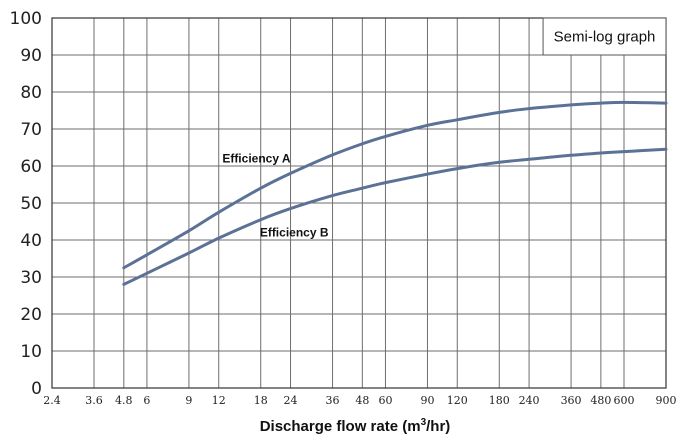 This screenshot has width=679, height=439. Describe the element at coordinates (457, 400) in the screenshot. I see `x-tick-label: 120` at that location.